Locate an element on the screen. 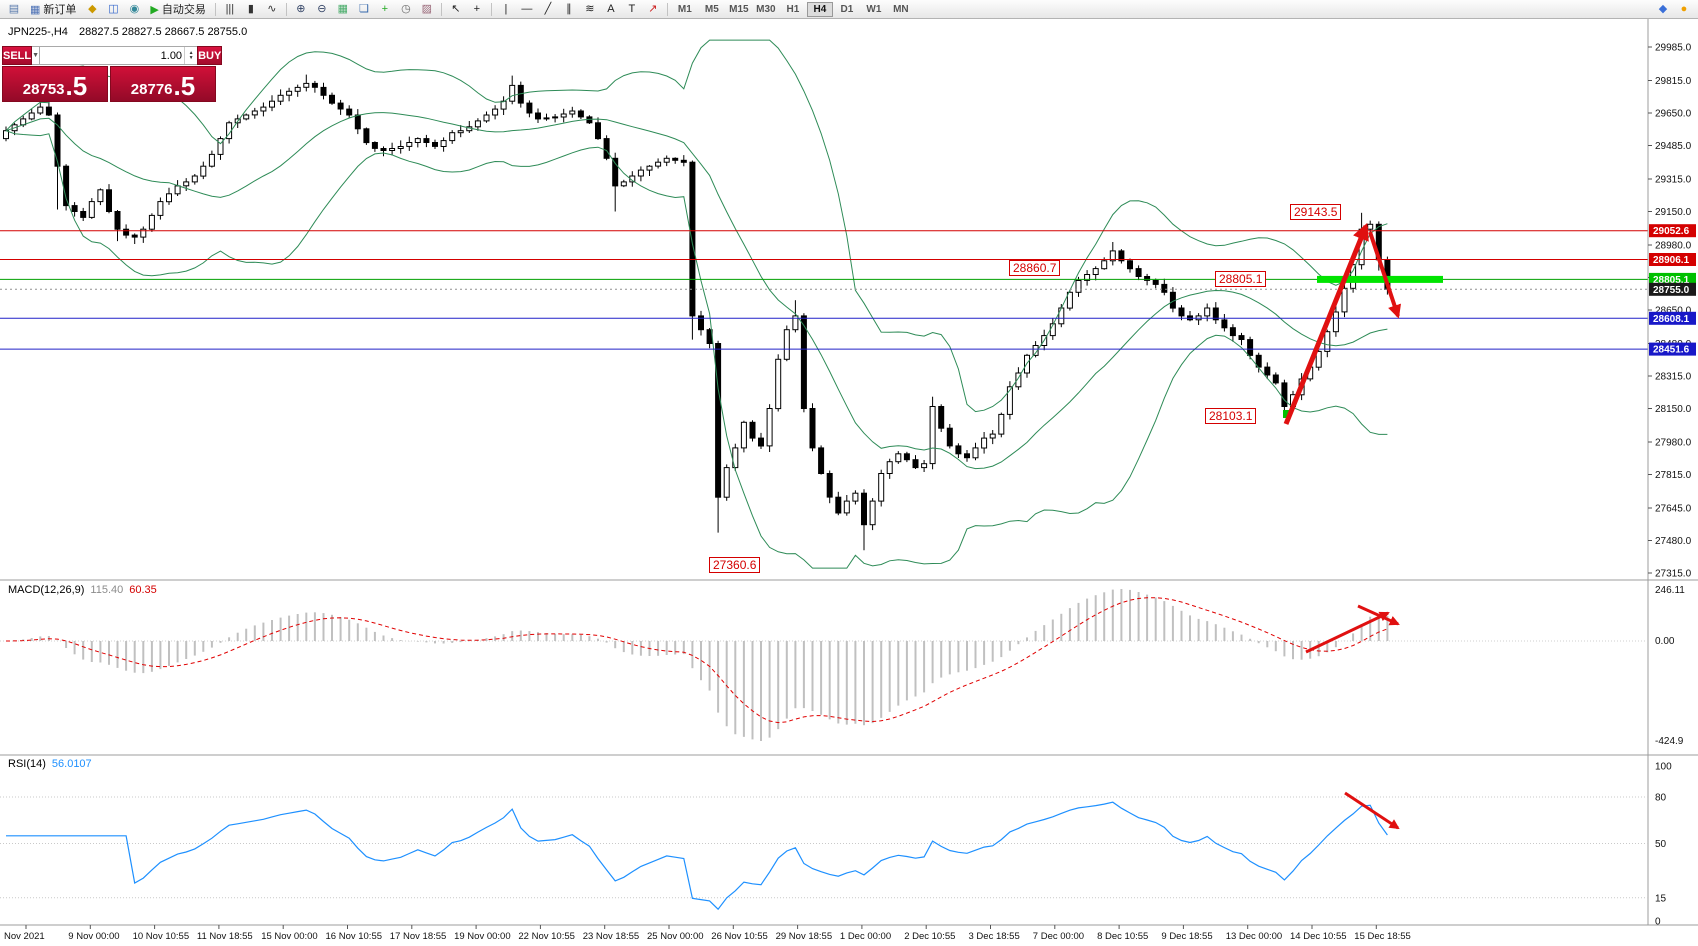  price-callout-28103: 28103.1 is located at coordinates (1231, 416).